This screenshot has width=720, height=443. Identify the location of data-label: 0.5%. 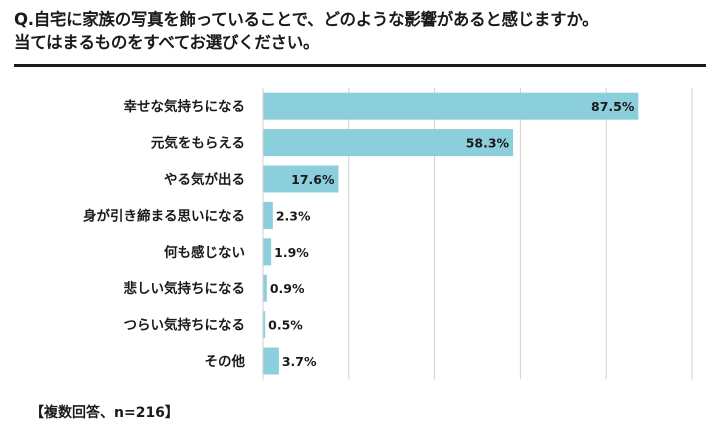
(285, 325).